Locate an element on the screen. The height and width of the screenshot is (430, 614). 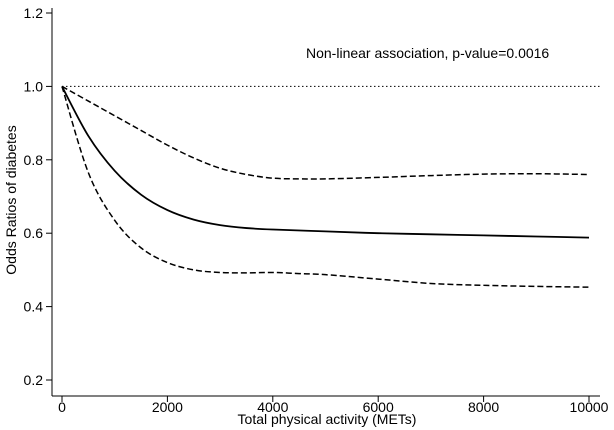
x-tick-label: 6000 is located at coordinates (378, 407).